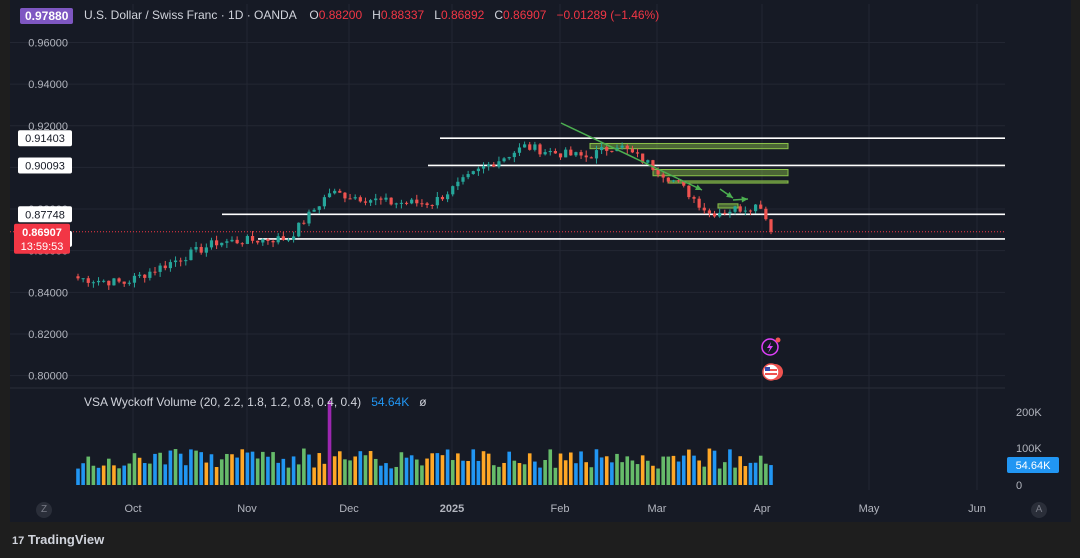  I want to click on supply-zone, so click(689, 146).